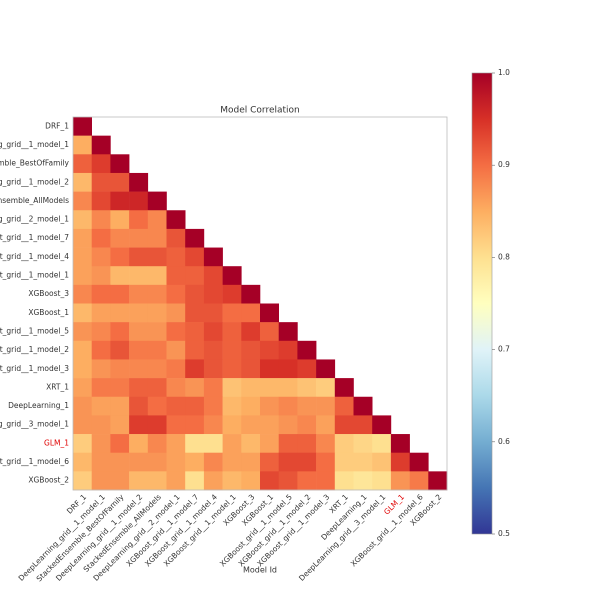  What do you see at coordinates (48, 312) in the screenshot?
I see `y-tick-label: XGBoost_1` at bounding box center [48, 312].